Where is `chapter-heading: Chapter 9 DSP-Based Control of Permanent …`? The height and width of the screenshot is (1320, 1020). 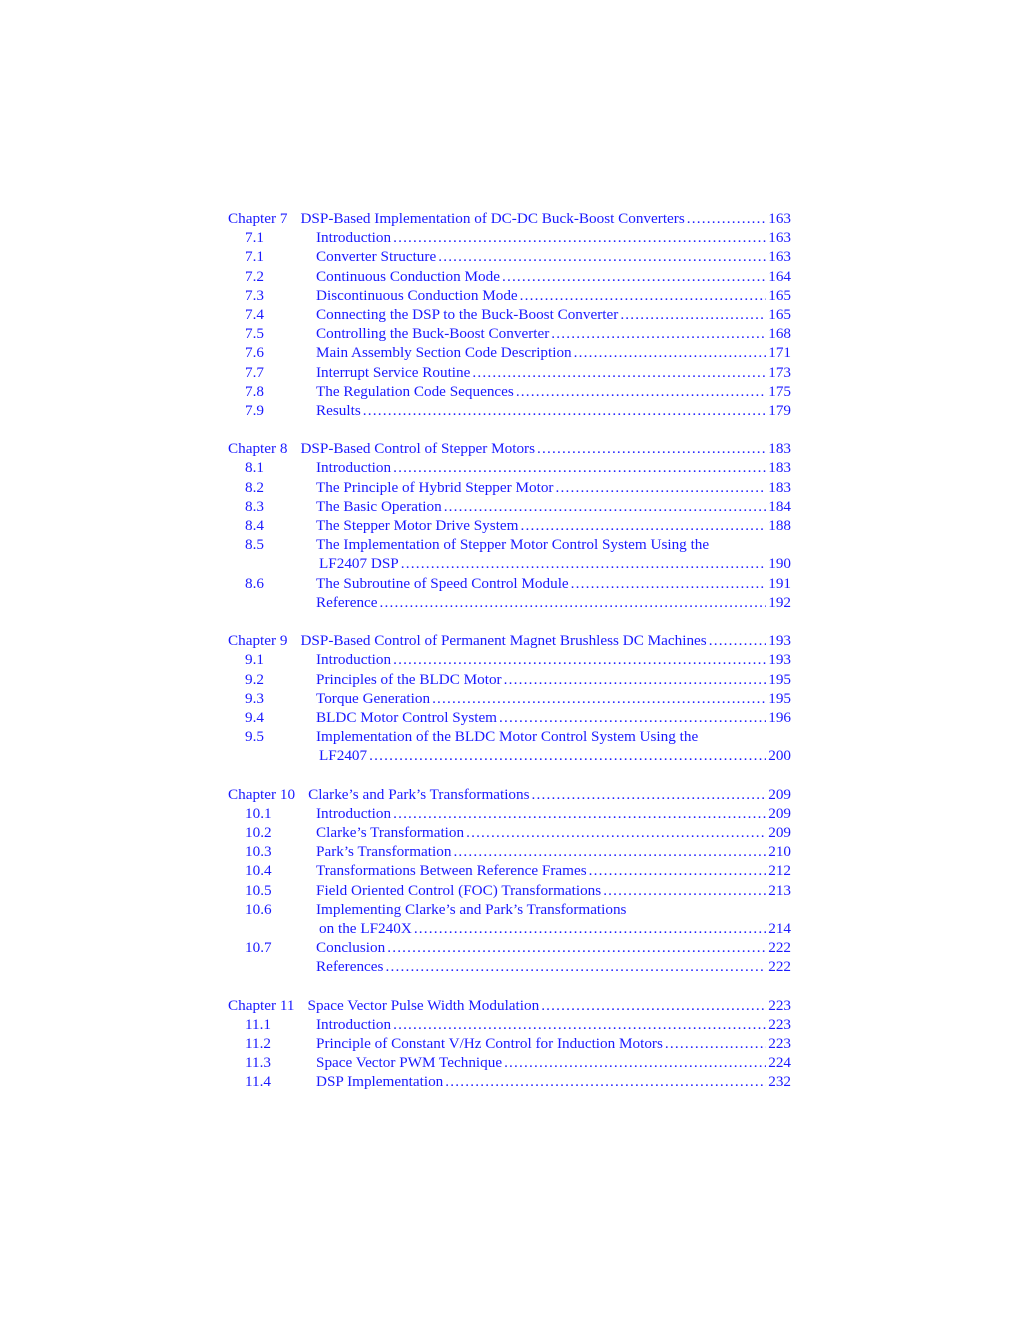 chapter-heading: Chapter 9 DSP-Based Control of Permanent … is located at coordinates (509, 640).